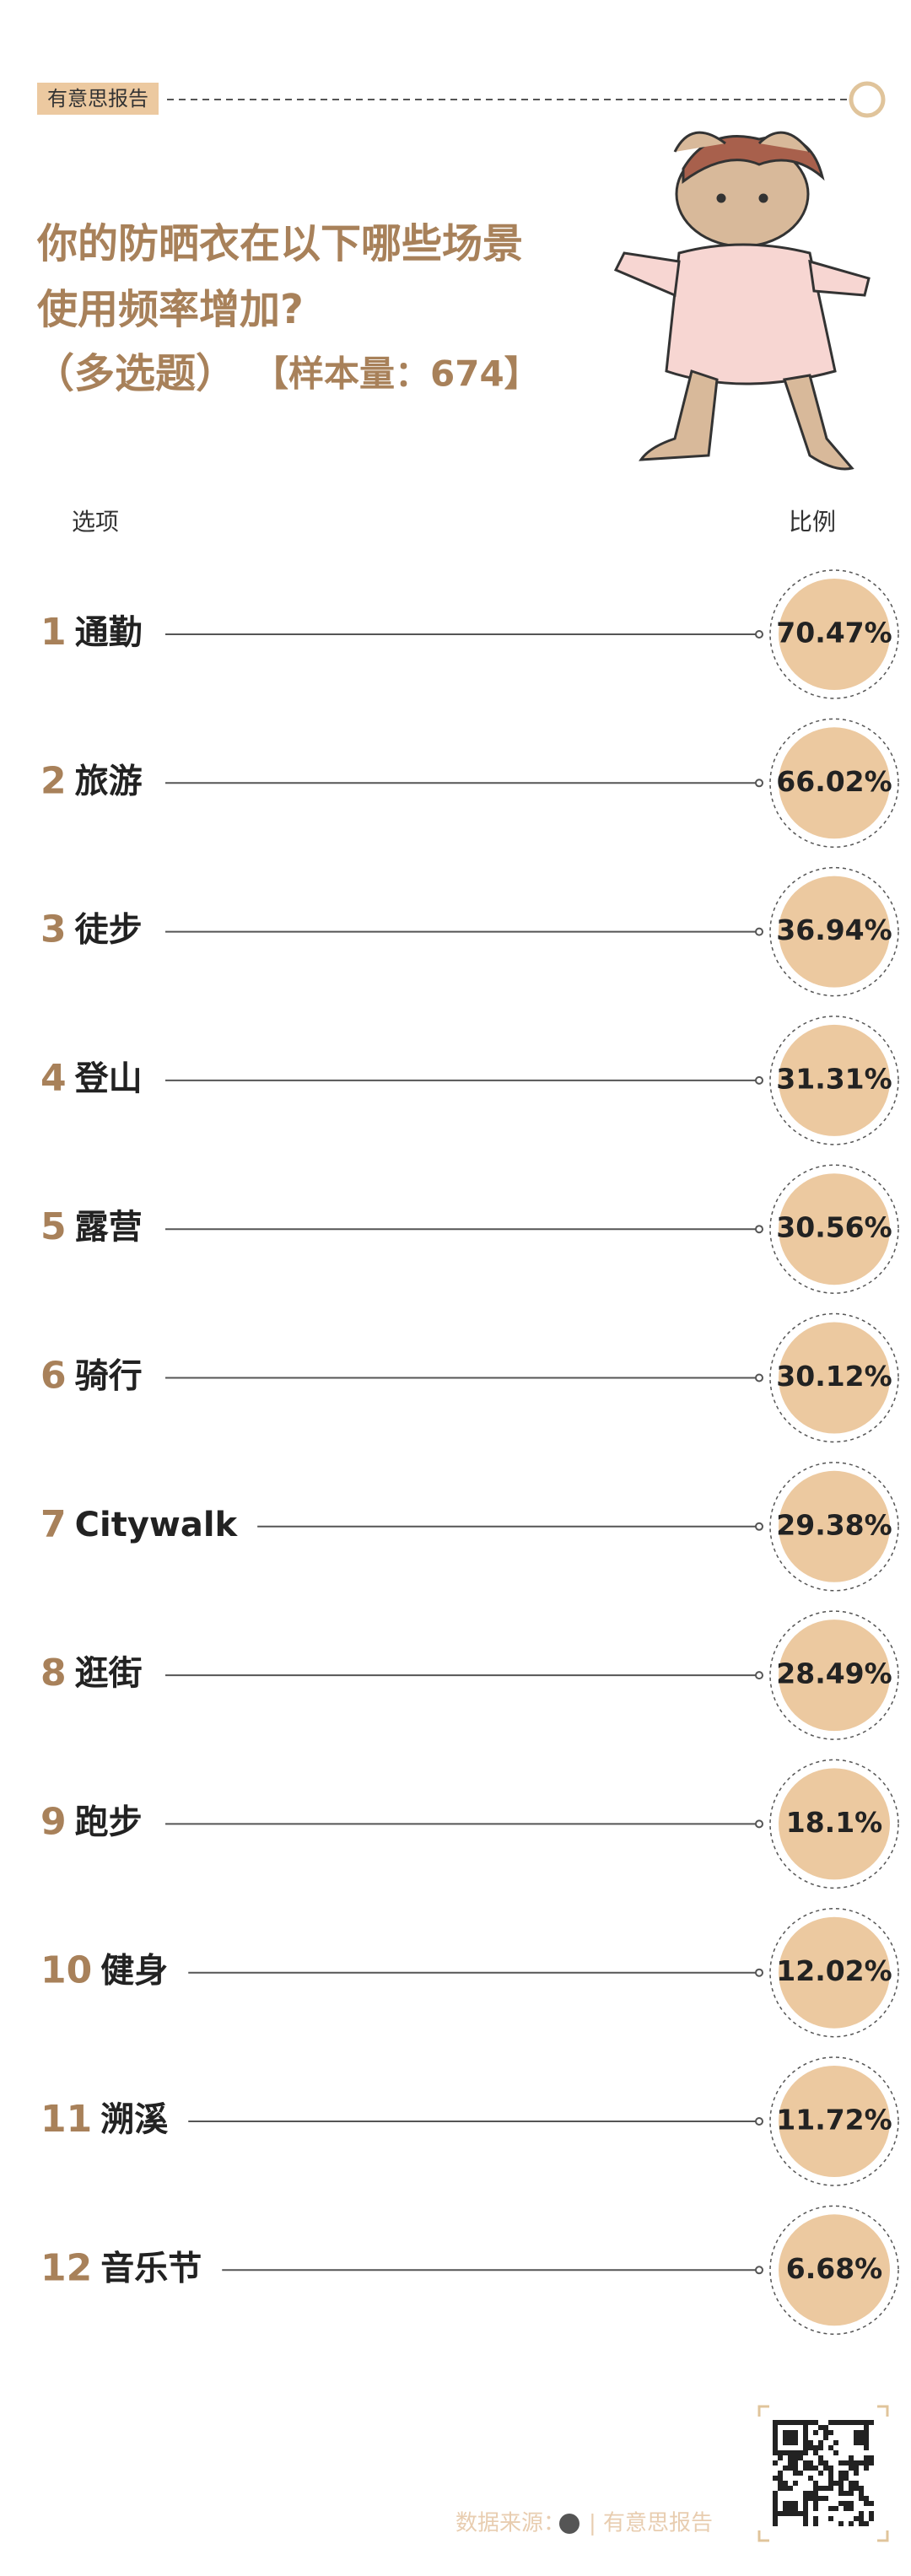 Image resolution: width=911 pixels, height=2576 pixels. Describe the element at coordinates (98, 99) in the screenshot. I see `tag-bg` at that location.